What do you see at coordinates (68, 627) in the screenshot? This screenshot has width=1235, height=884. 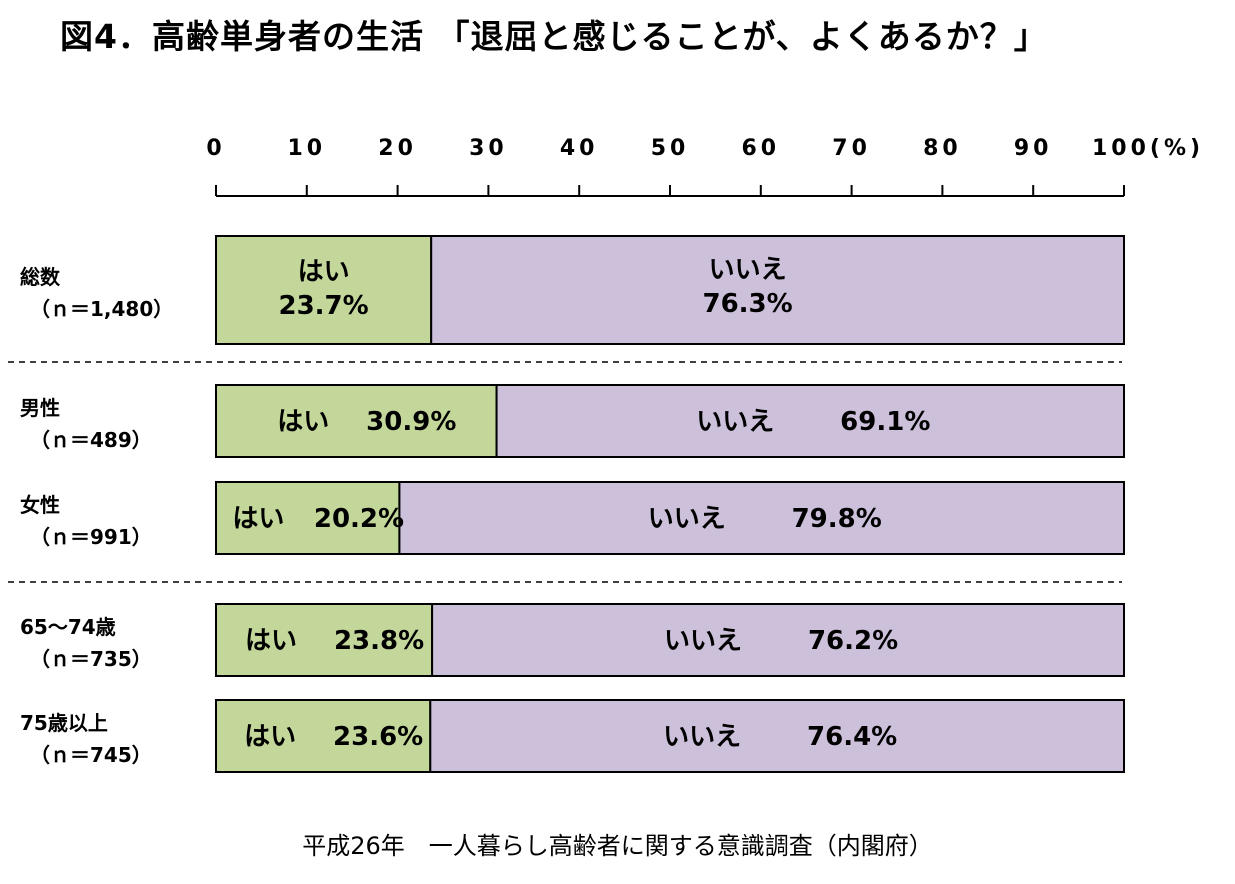 I see `category-label: 65～74歳` at bounding box center [68, 627].